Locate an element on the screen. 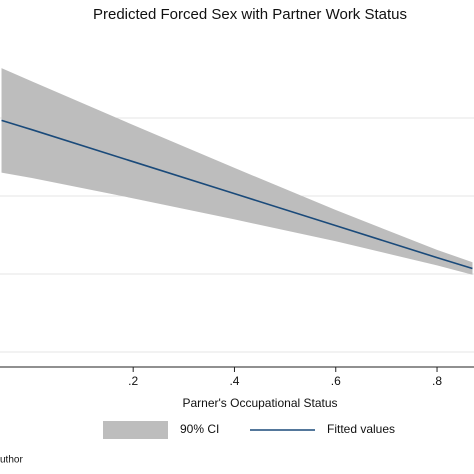 The height and width of the screenshot is (474, 474). x-tick-label: .8 is located at coordinates (437, 381).